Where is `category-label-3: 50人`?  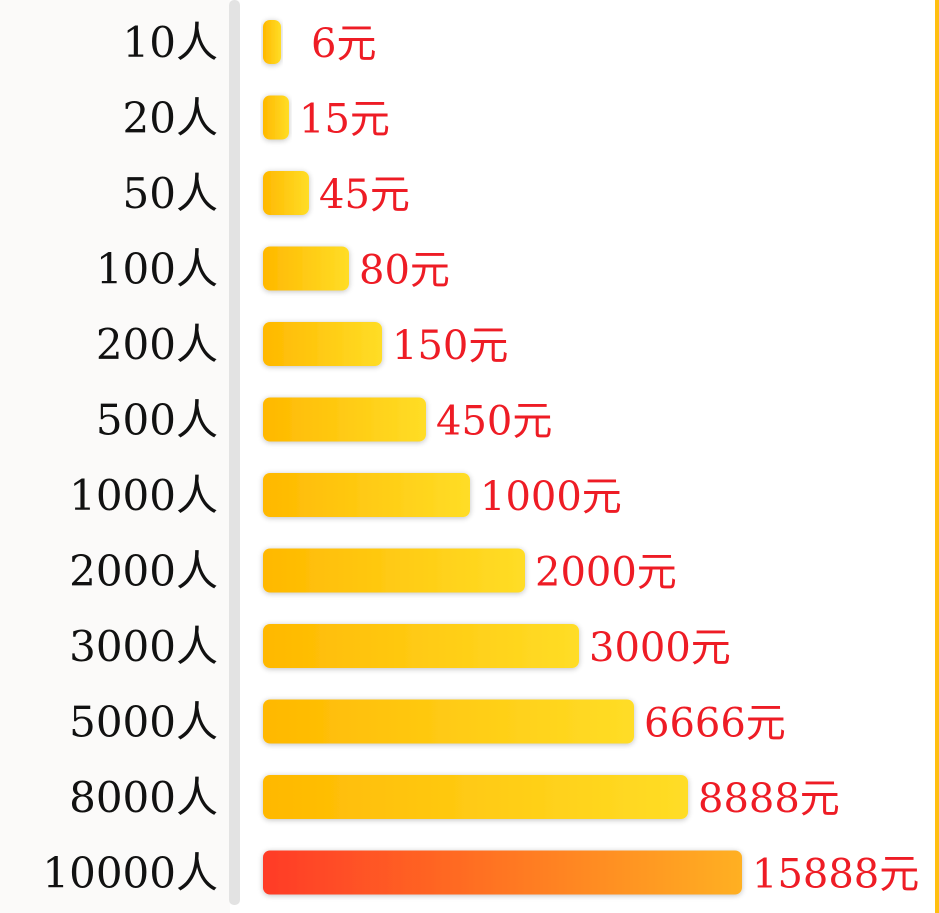 category-label-3: 50人 is located at coordinates (170, 193).